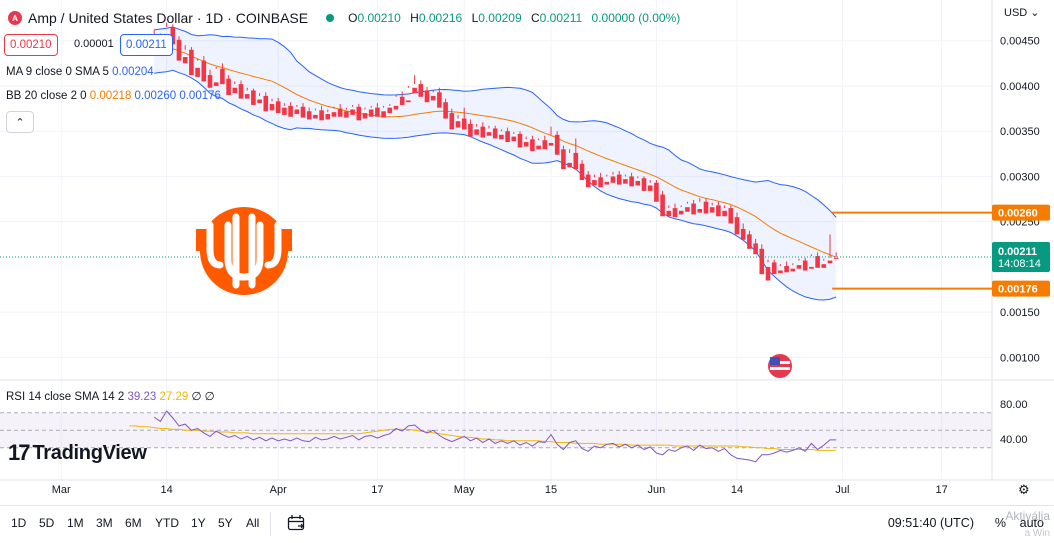 The width and height of the screenshot is (1054, 543). Describe the element at coordinates (225, 523) in the screenshot. I see `range-5y-button: 5Y` at that location.